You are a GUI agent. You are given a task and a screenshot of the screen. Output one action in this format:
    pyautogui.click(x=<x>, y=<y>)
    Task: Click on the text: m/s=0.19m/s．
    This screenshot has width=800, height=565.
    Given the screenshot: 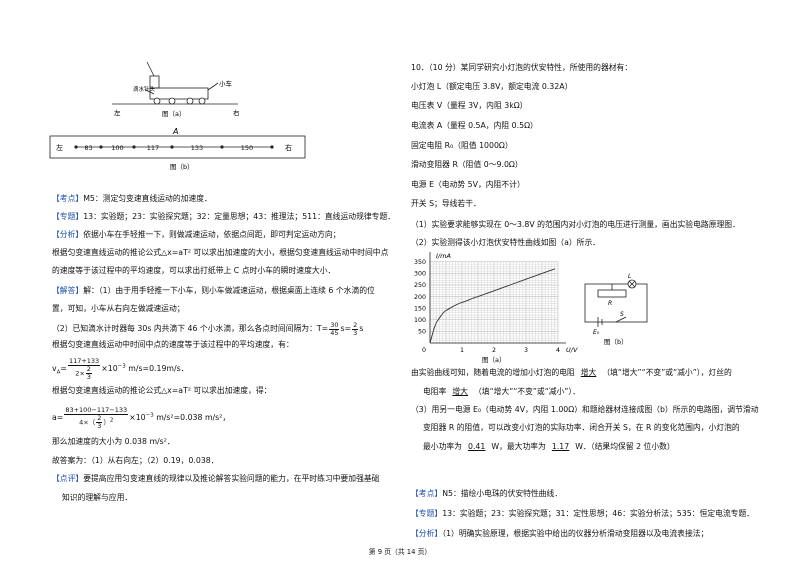 What is the action you would take?
    pyautogui.click(x=157, y=368)
    